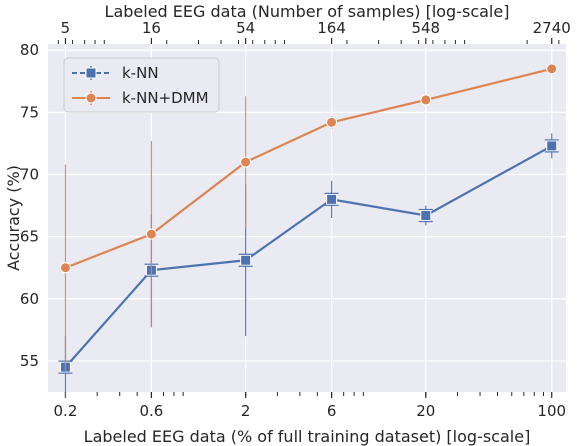 The image size is (584, 446). I want to click on legend-label-knn-dmm: k-NN+DMM, so click(165, 98).